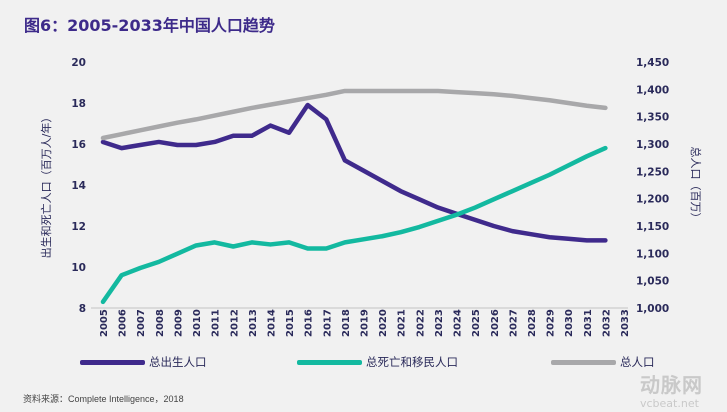 This screenshot has height=412, width=727. I want to click on y-tick-label-right: 1,150, so click(652, 227).